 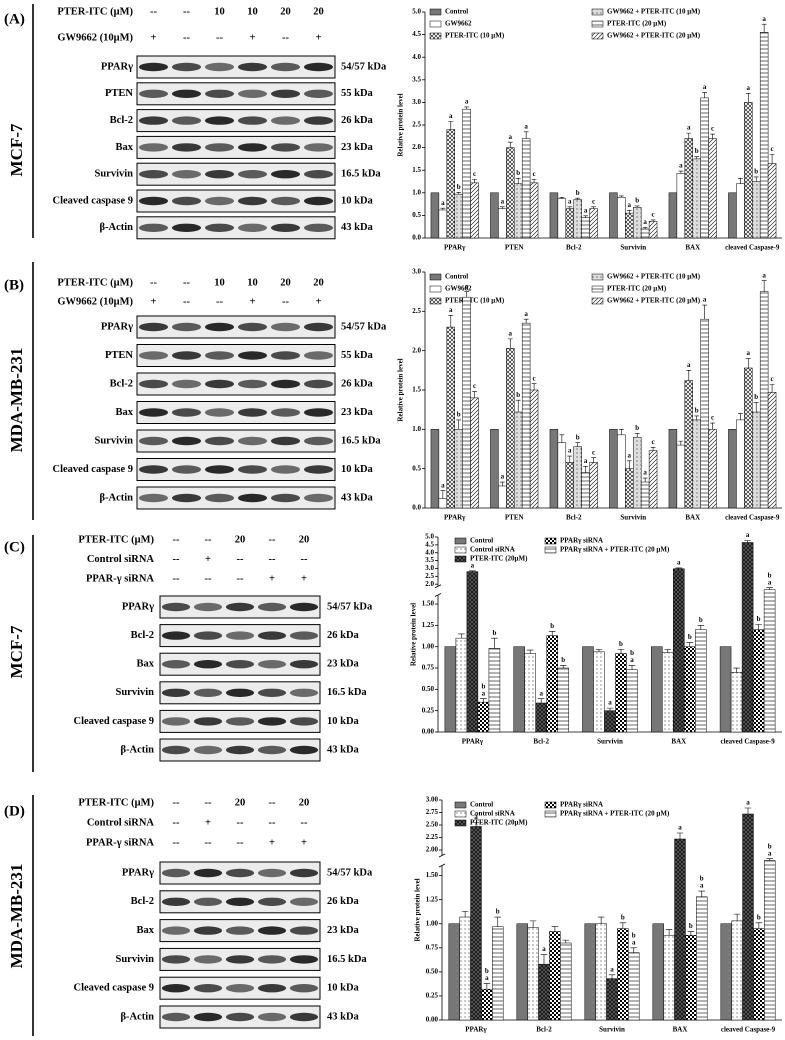 I want to click on molecular-weight: 43 kDa, so click(x=343, y=1016).